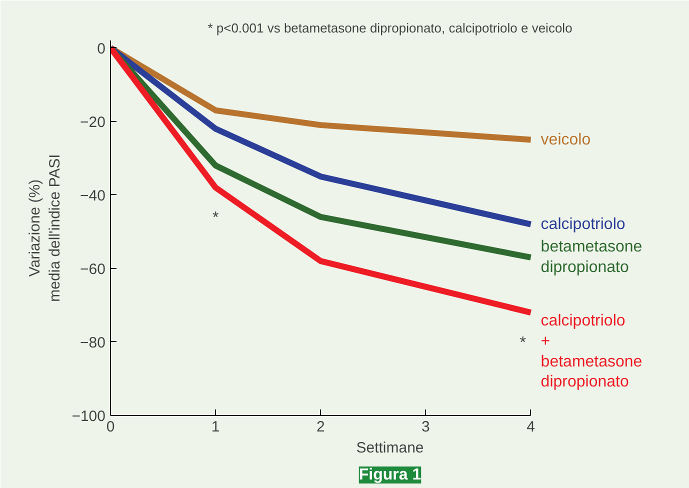 Image resolution: width=689 pixels, height=488 pixels. Describe the element at coordinates (591, 257) in the screenshot. I see `series-label: betametasone dipropionato` at that location.